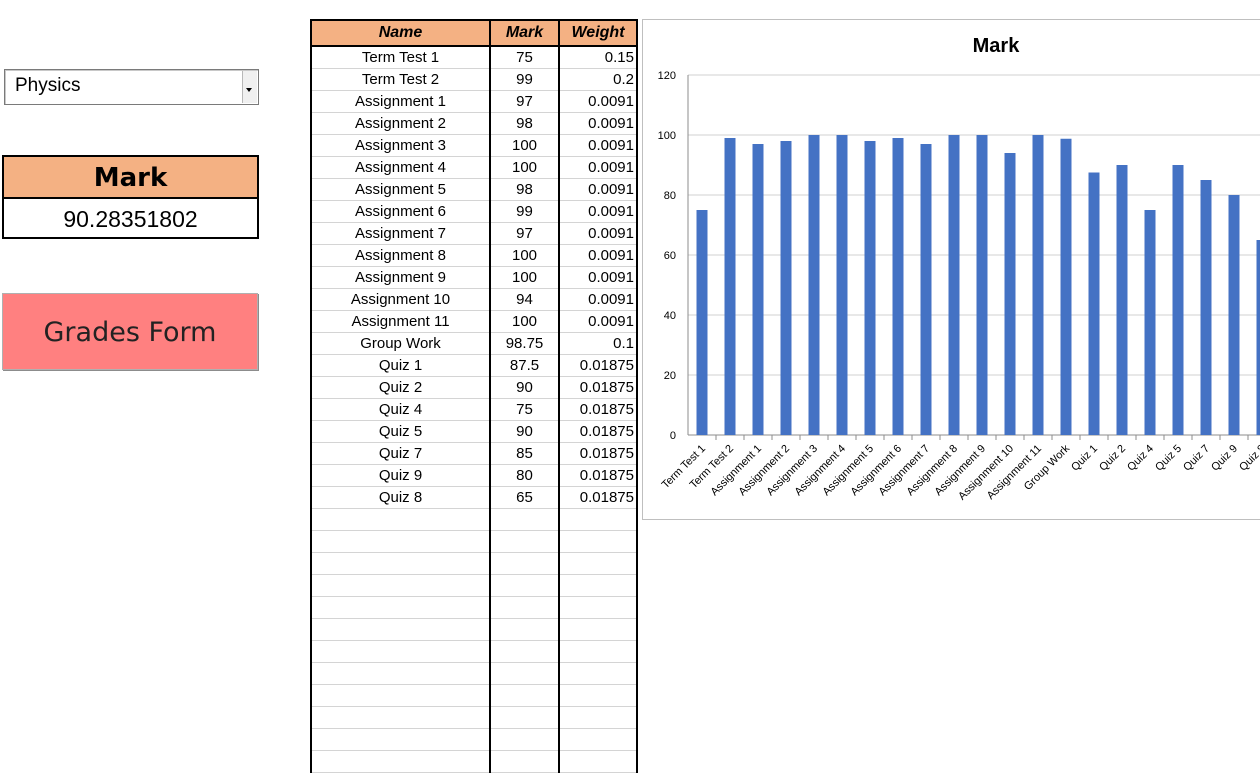 The image size is (1260, 773). What do you see at coordinates (598, 80) in the screenshot?
I see `cell-weight: 0.2` at bounding box center [598, 80].